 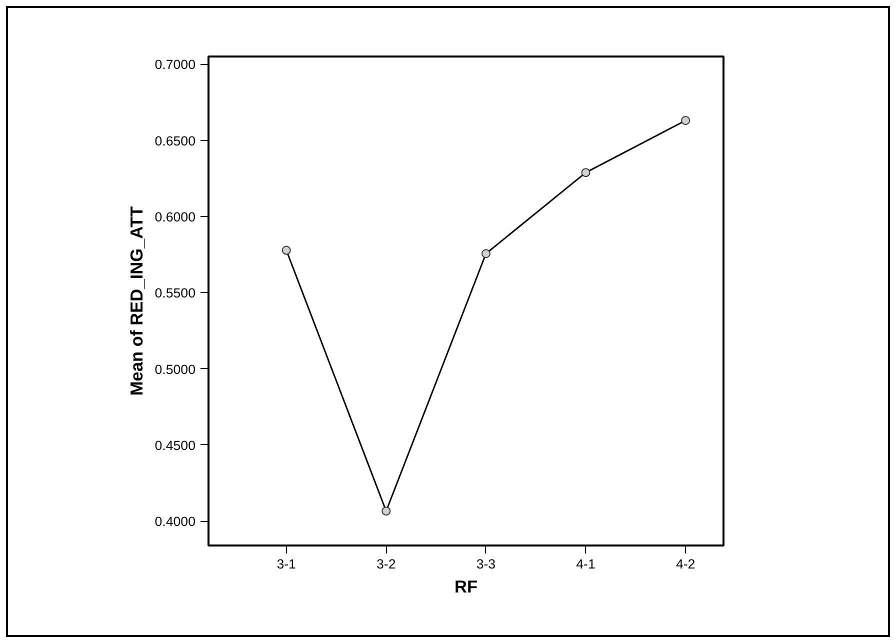 What do you see at coordinates (175, 445) in the screenshot?
I see `y-tick-label: 0.4500` at bounding box center [175, 445].